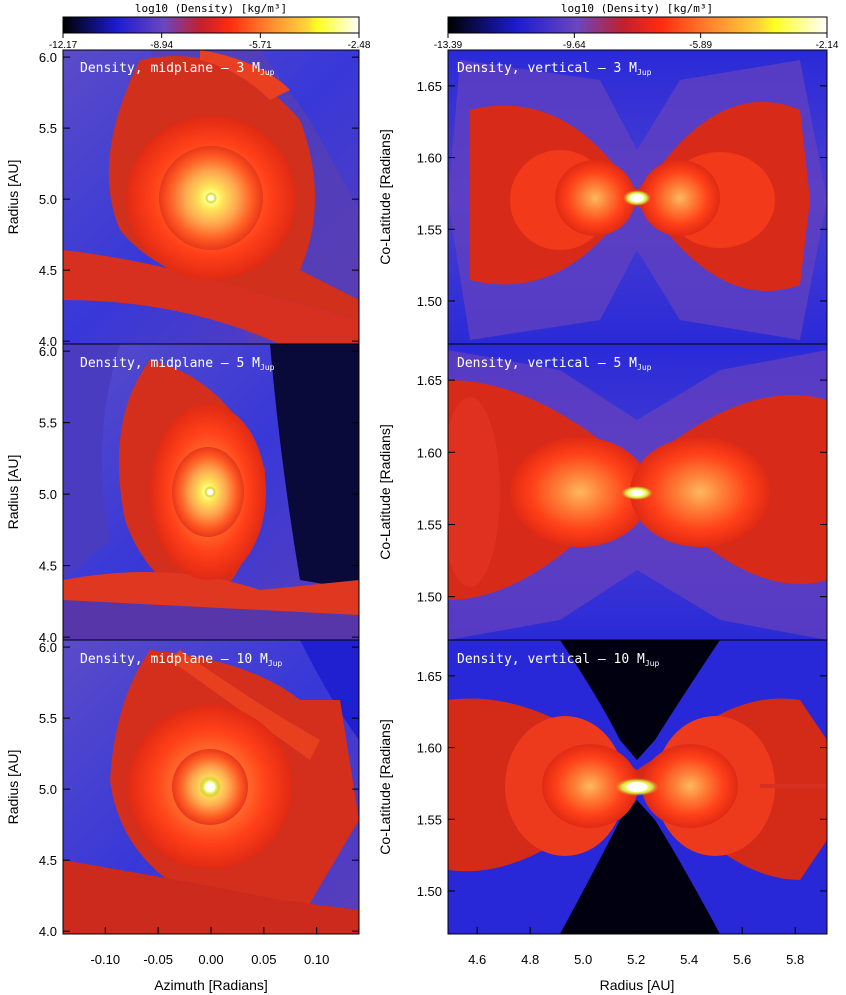 This screenshot has height=995, width=846. Describe the element at coordinates (177, 69) in the screenshot. I see `panel-label-a: Density, midplane – 3 MJup` at that location.